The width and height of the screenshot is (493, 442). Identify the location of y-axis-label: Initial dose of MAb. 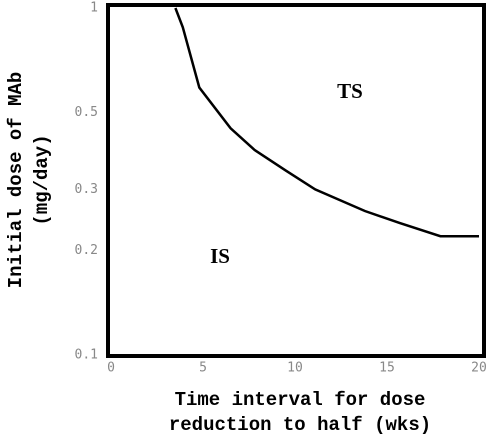
(16, 180).